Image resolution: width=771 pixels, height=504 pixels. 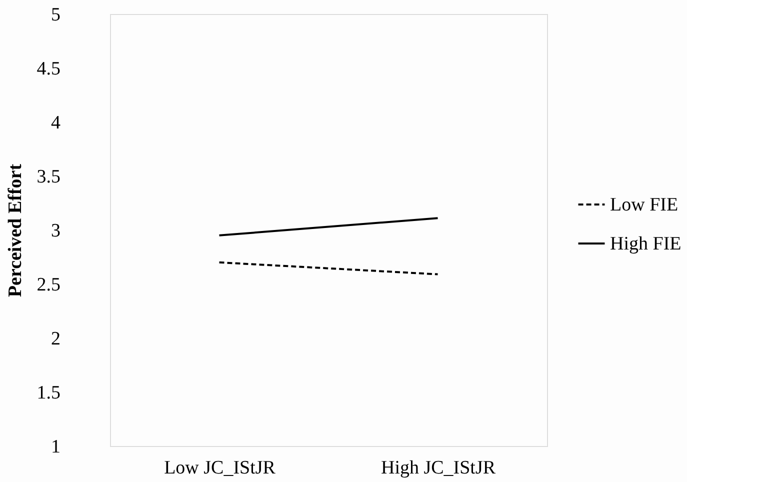 I want to click on y-tick-label: 4.5, so click(x=48, y=69).